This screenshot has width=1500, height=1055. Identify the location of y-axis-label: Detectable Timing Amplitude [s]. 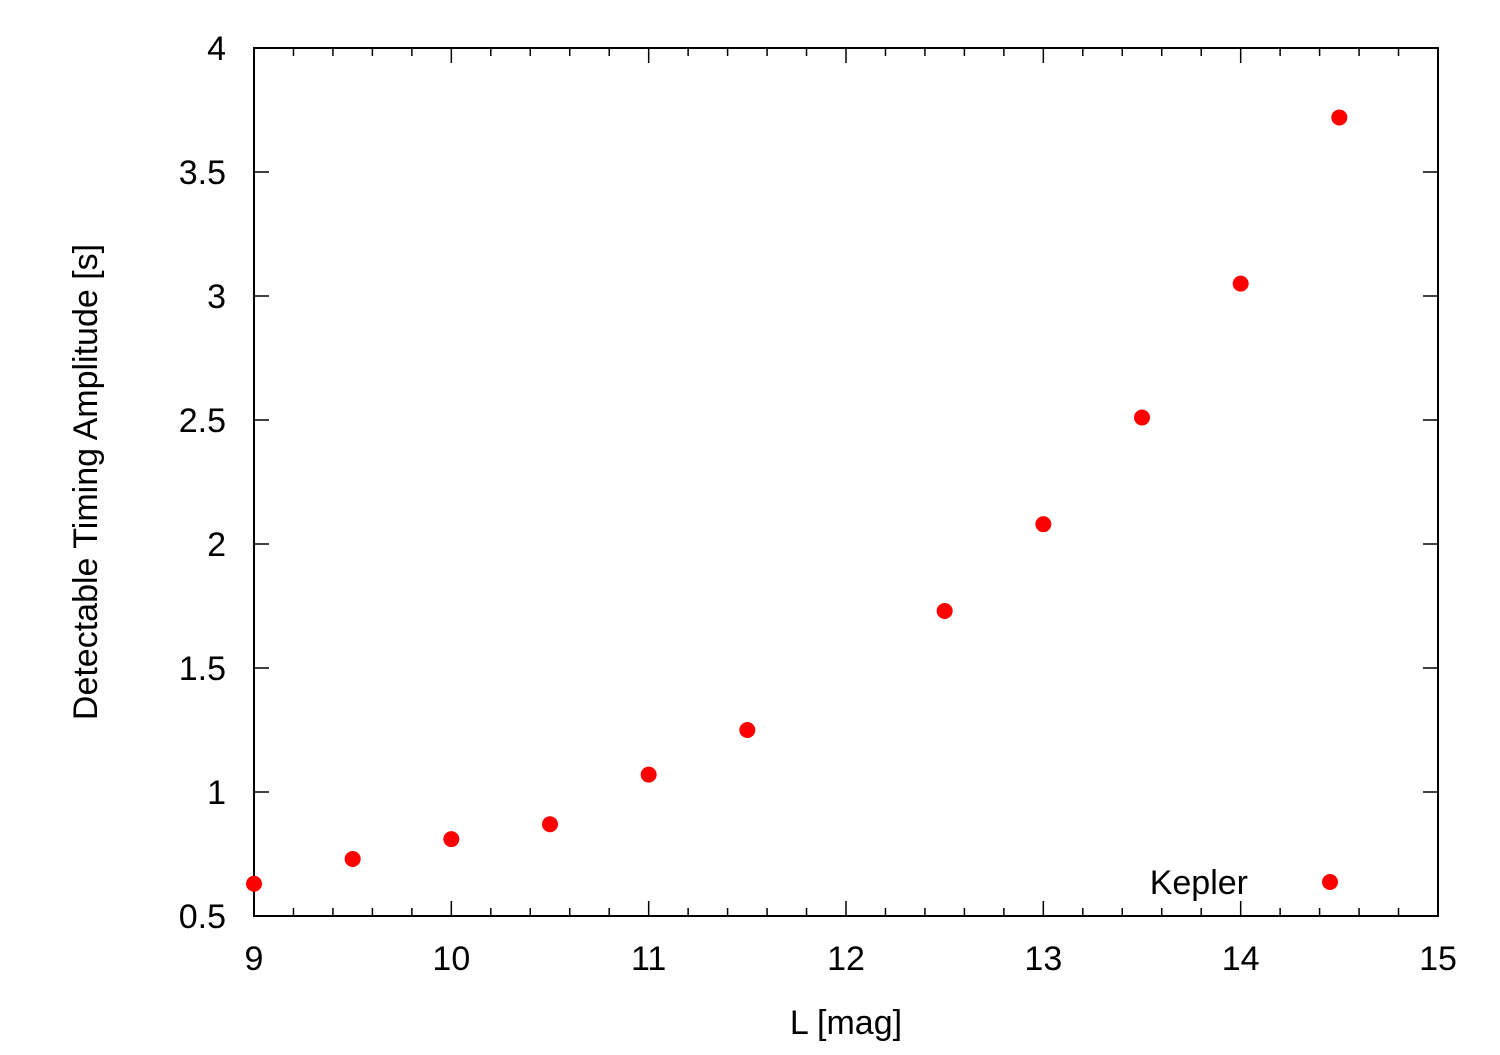
(86, 482).